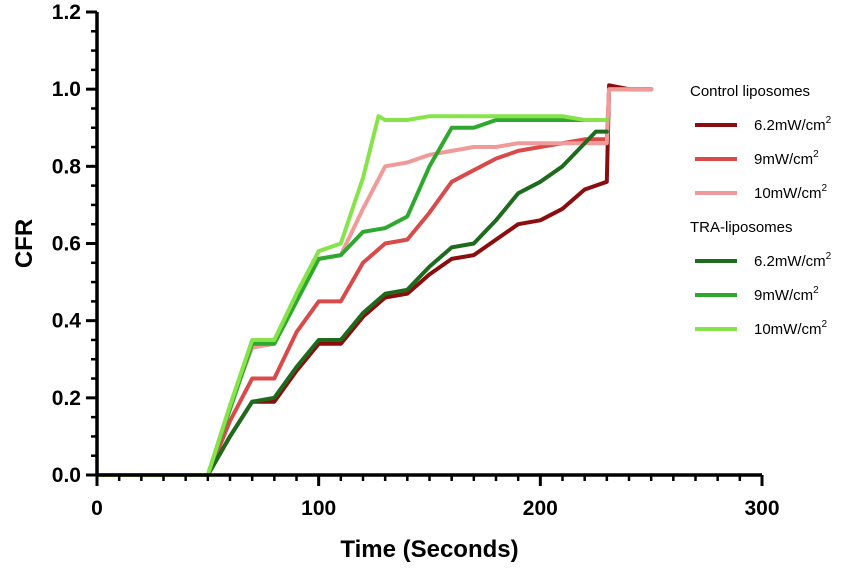  Describe the element at coordinates (741, 227) in the screenshot. I see `legend-group-title: TRA-liposomes` at that location.